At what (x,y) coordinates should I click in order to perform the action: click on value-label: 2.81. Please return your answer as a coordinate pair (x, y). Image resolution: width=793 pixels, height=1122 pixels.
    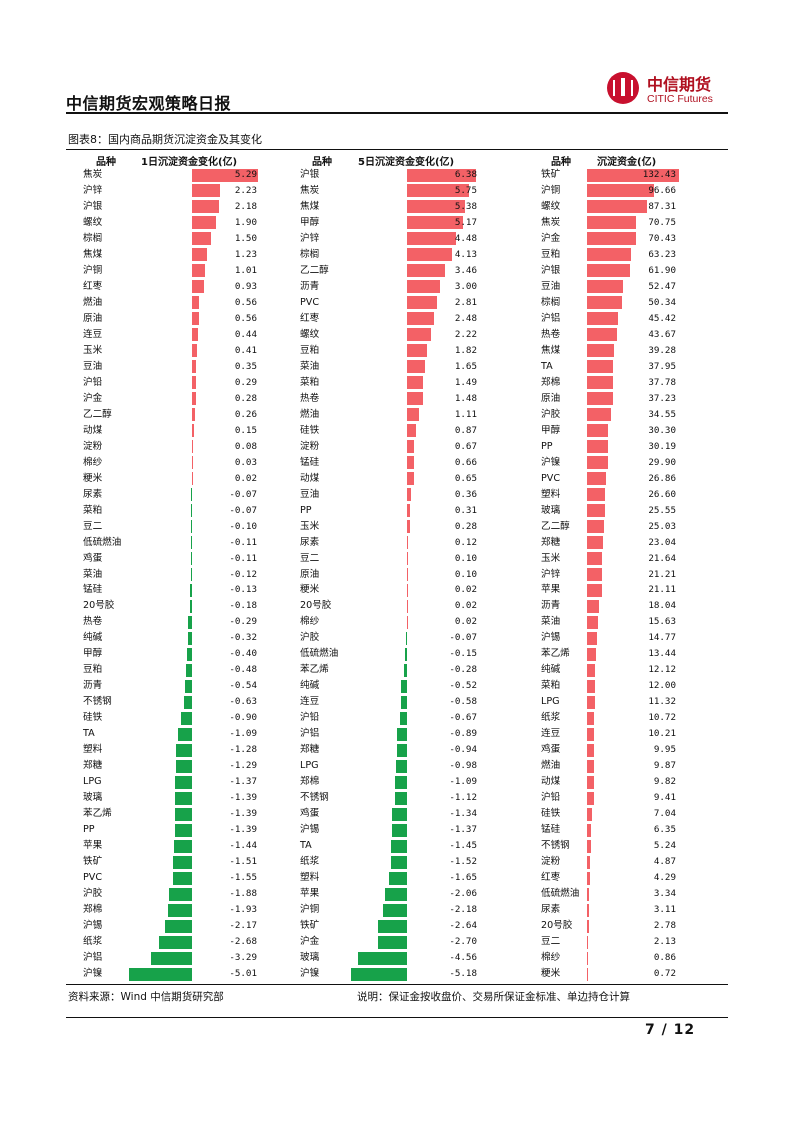
    Looking at the image, I should click on (465, 302).